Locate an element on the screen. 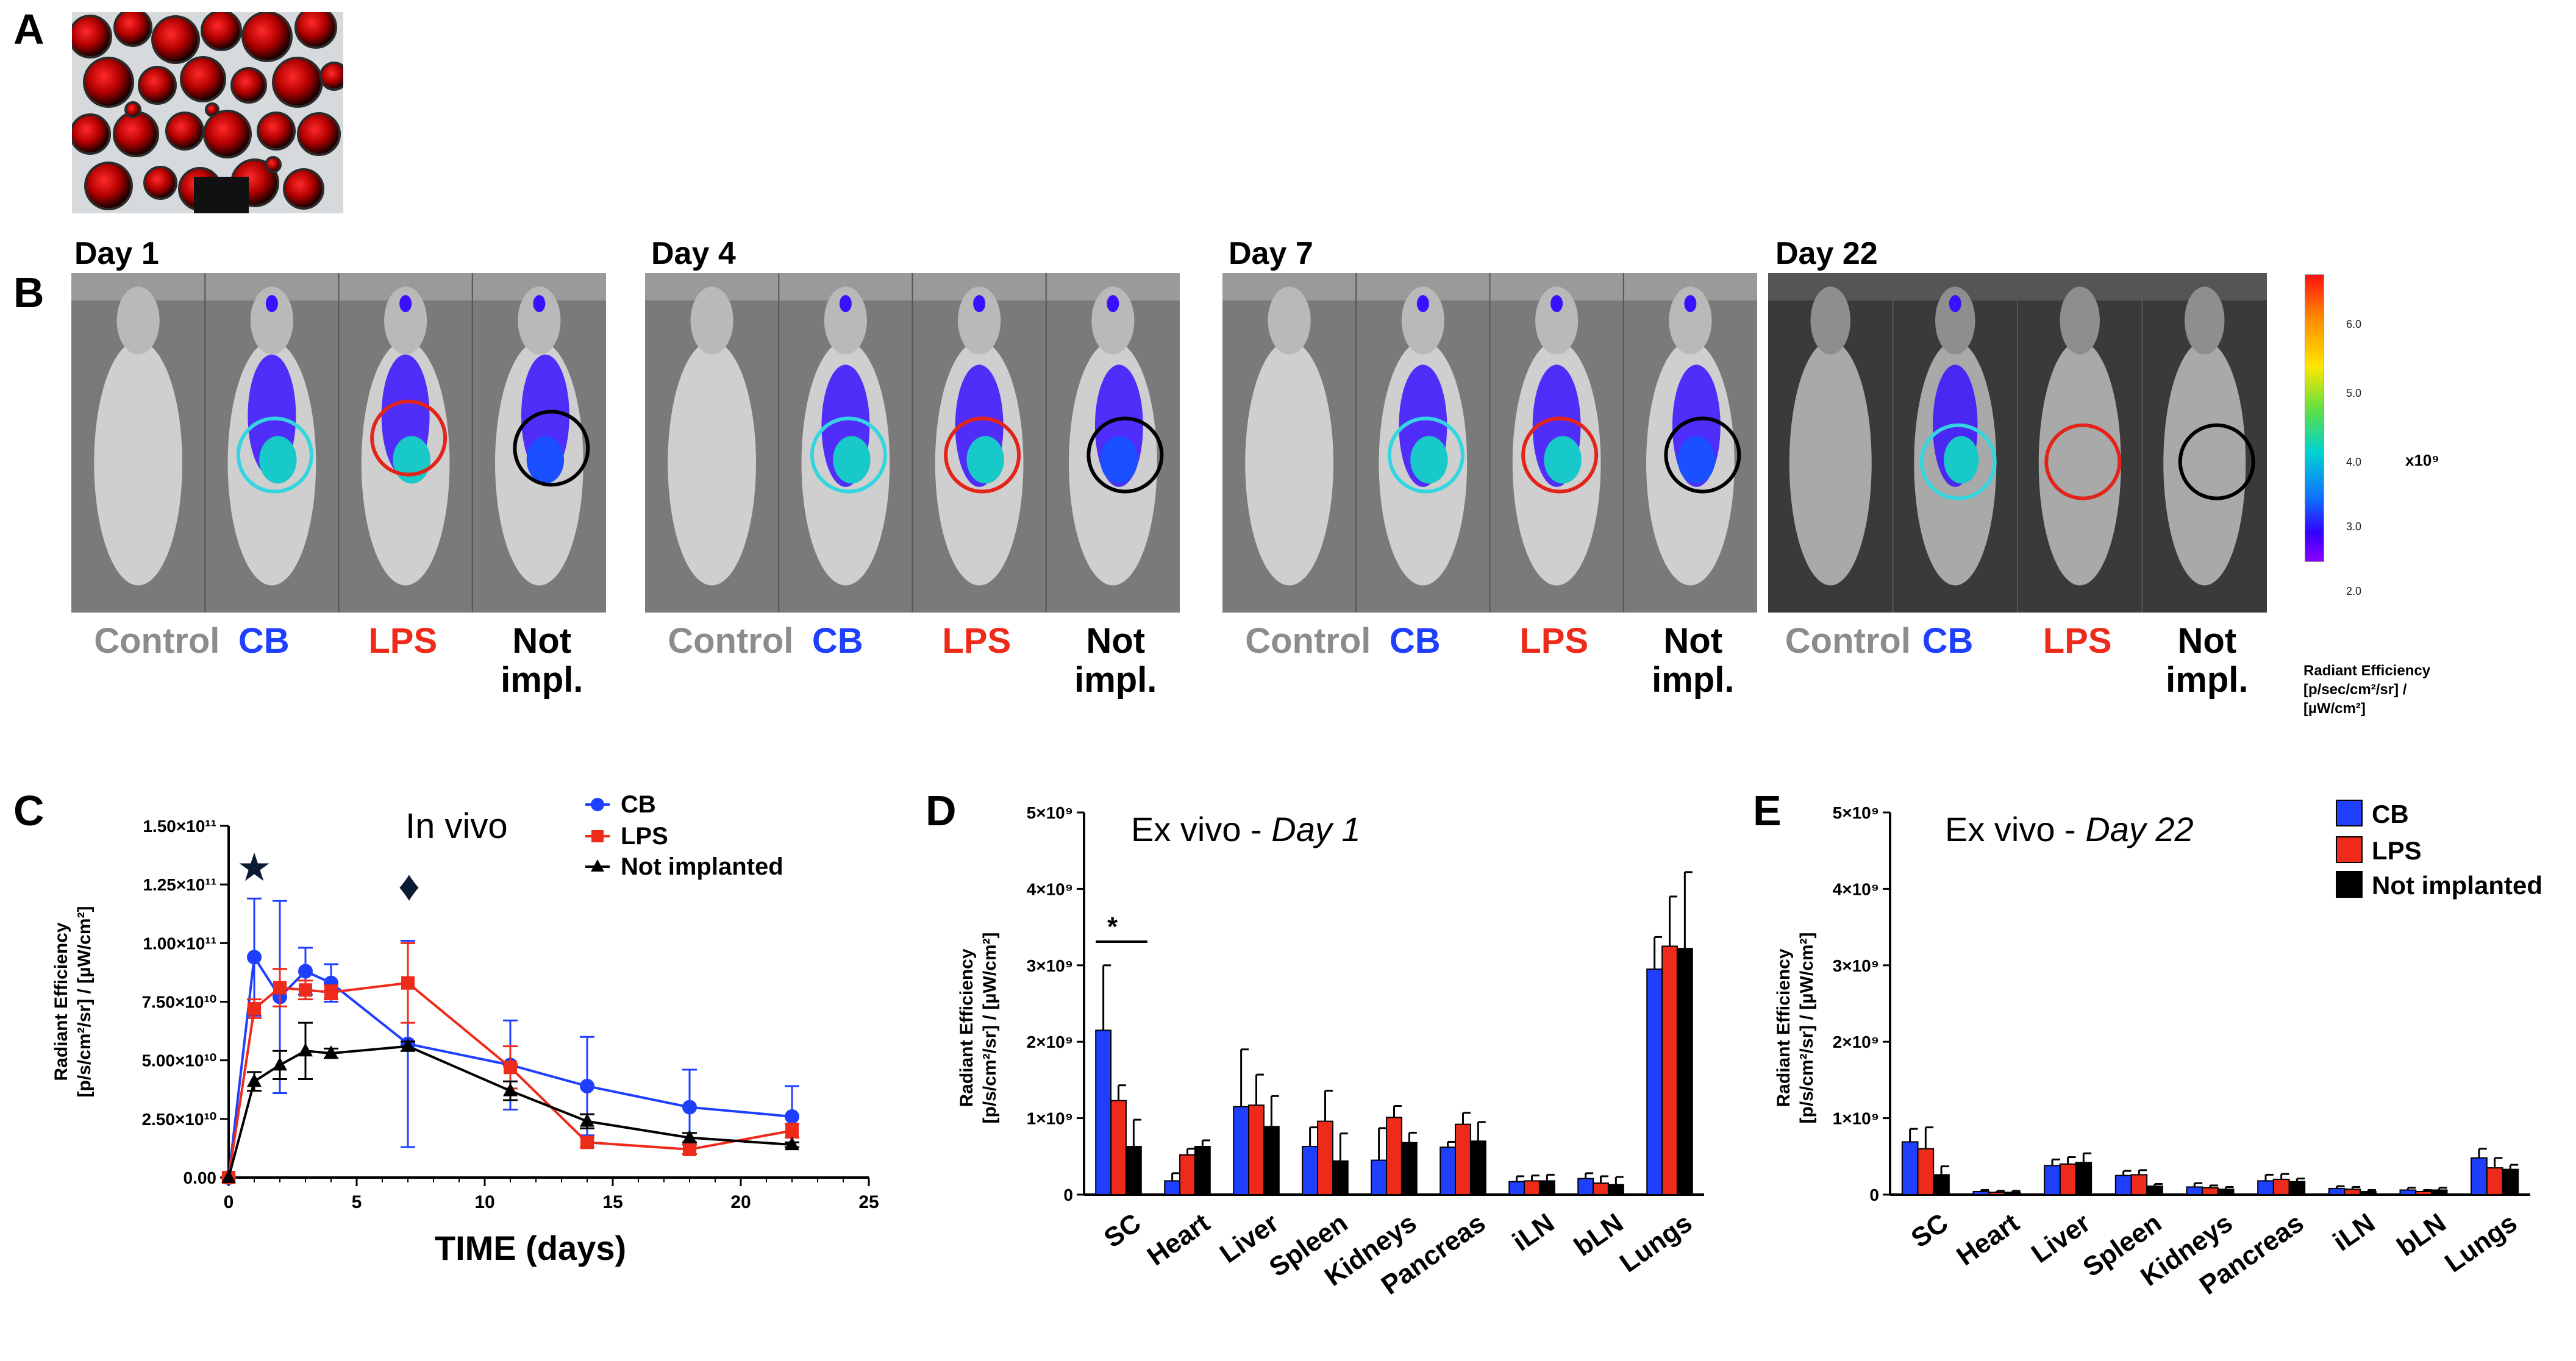  y-tick-label: 3×10⁹ is located at coordinates (1050, 965).